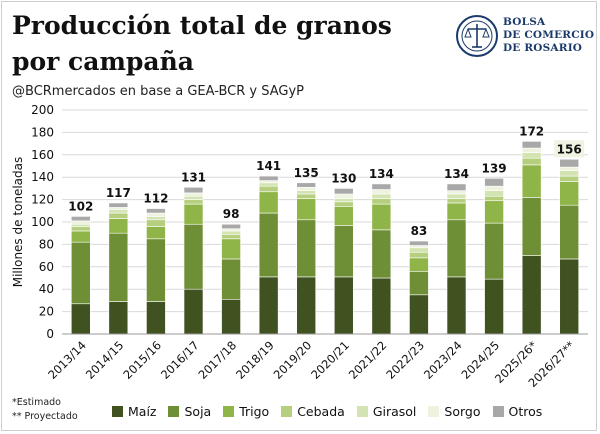 This screenshot has height=434, width=600. Describe the element at coordinates (142, 360) in the screenshot. I see `x-tick-label: 2015/16` at that location.